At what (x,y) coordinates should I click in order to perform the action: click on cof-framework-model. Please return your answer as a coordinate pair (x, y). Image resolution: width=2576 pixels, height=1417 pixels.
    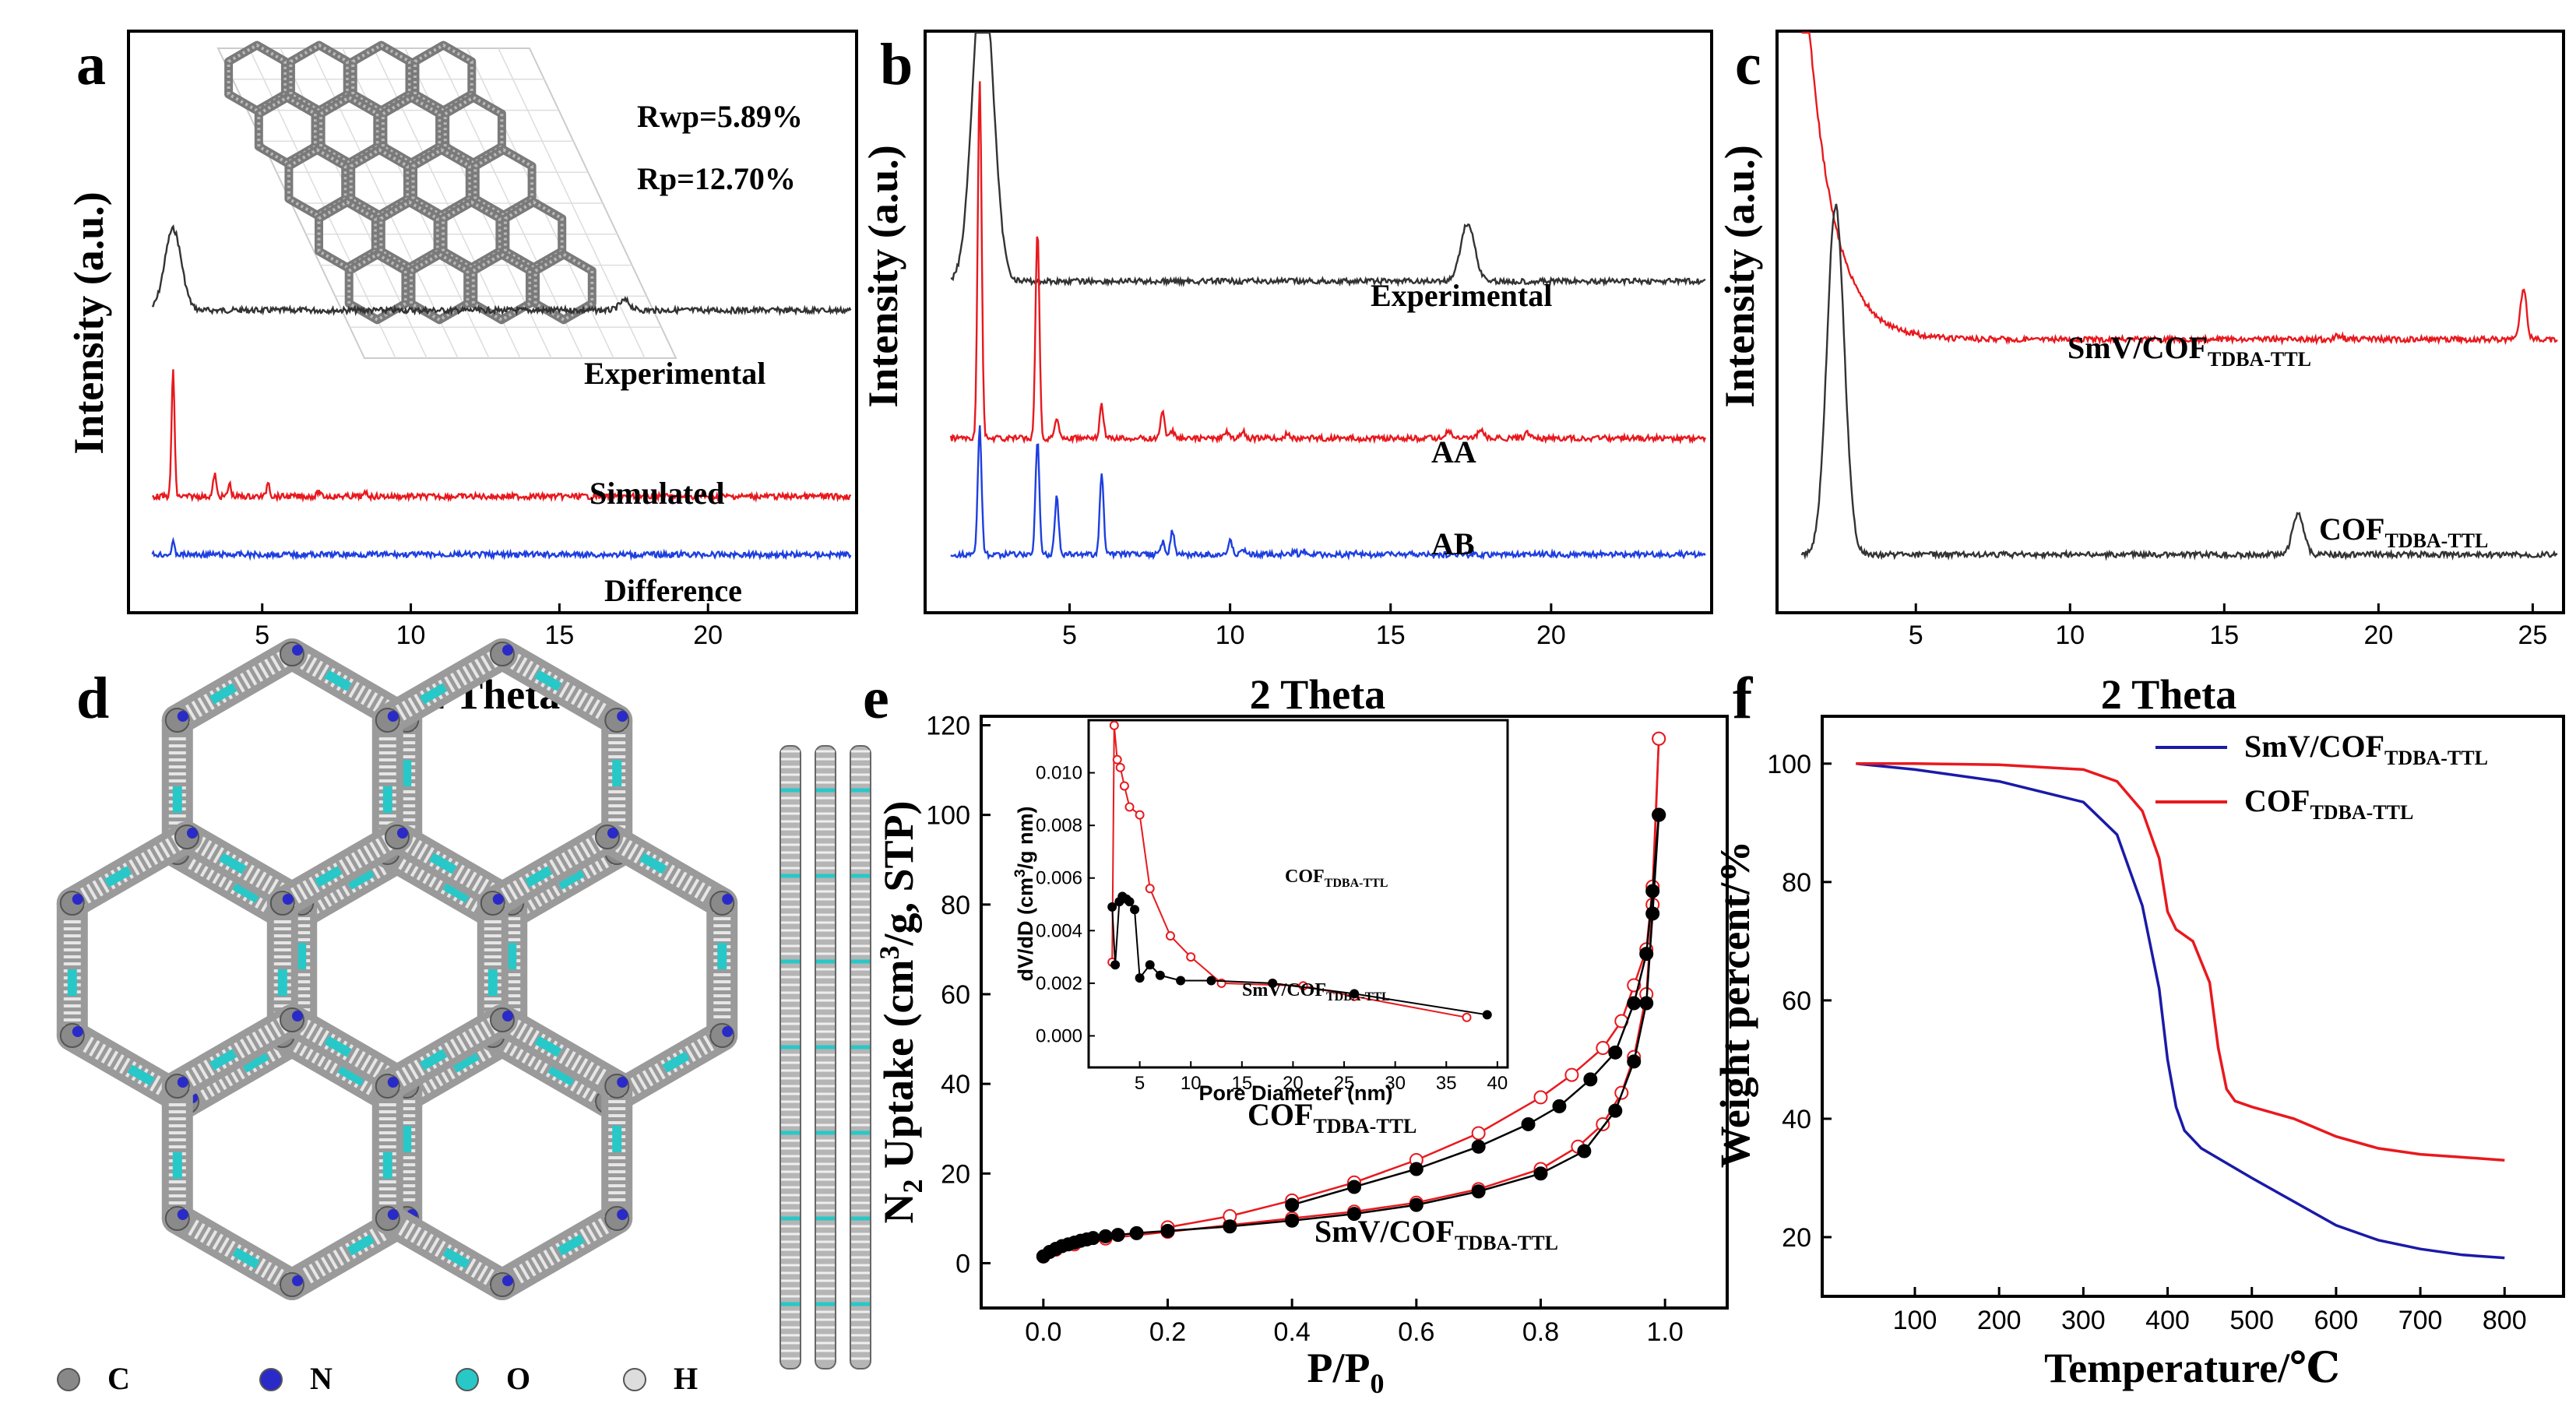
    Looking at the image, I should click on (397, 969).